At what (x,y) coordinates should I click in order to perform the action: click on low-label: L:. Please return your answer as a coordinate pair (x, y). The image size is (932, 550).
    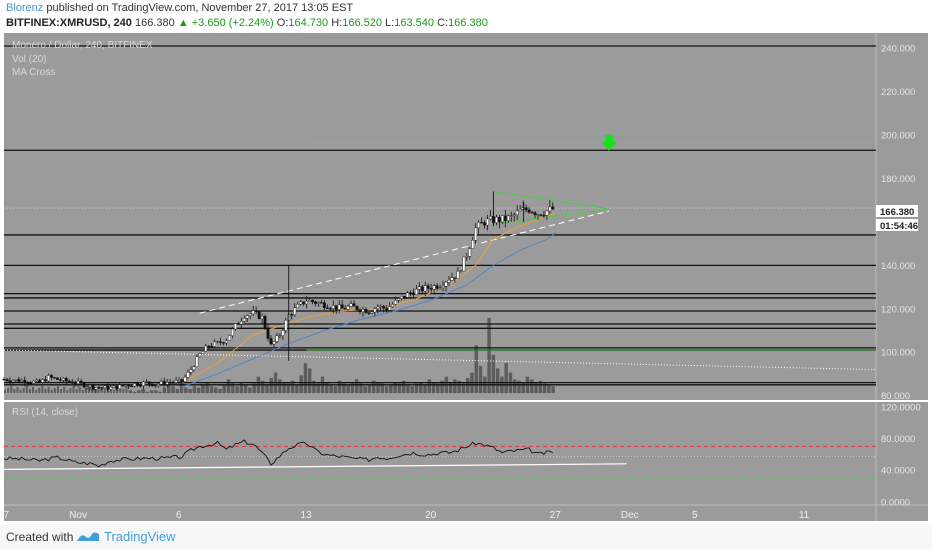
    Looking at the image, I should click on (390, 23).